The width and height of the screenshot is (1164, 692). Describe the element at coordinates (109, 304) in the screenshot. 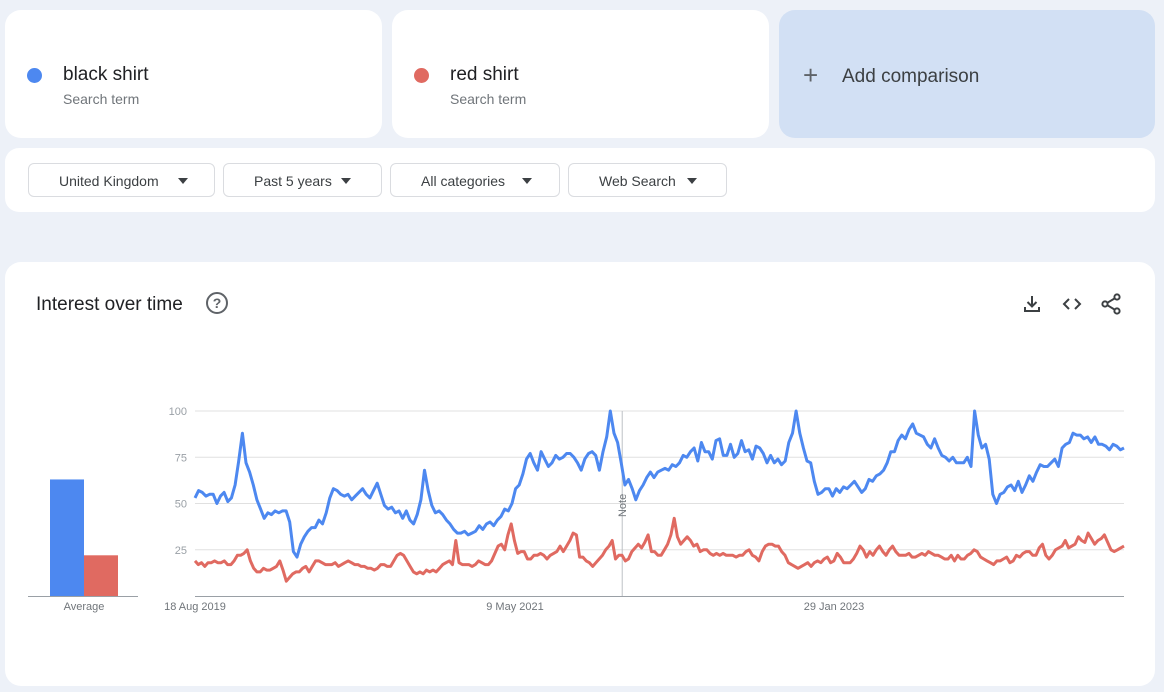

I see `chart-title: Interest over time` at that location.